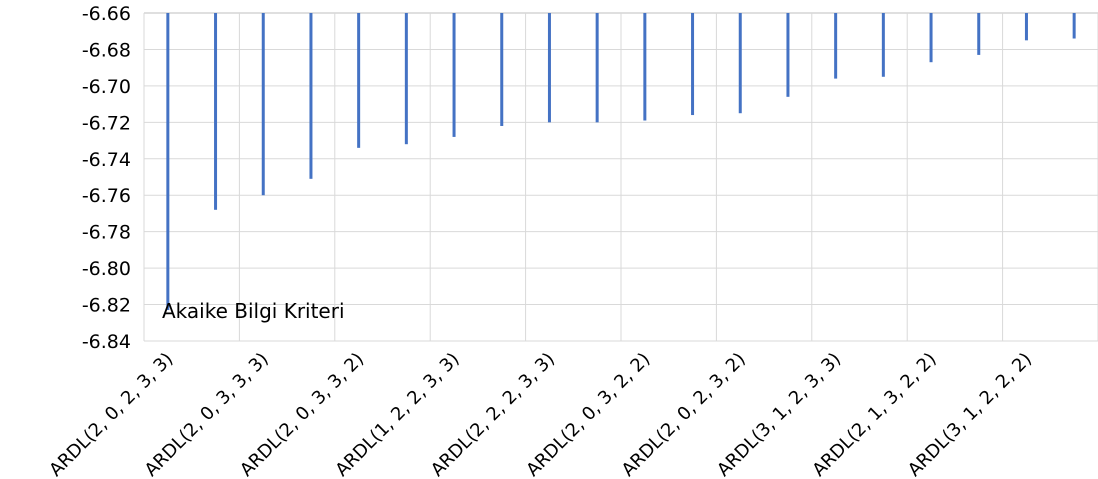 Image resolution: width=1098 pixels, height=479 pixels. Describe the element at coordinates (106, 269) in the screenshot. I see `y-tick-label: -6.80` at that location.